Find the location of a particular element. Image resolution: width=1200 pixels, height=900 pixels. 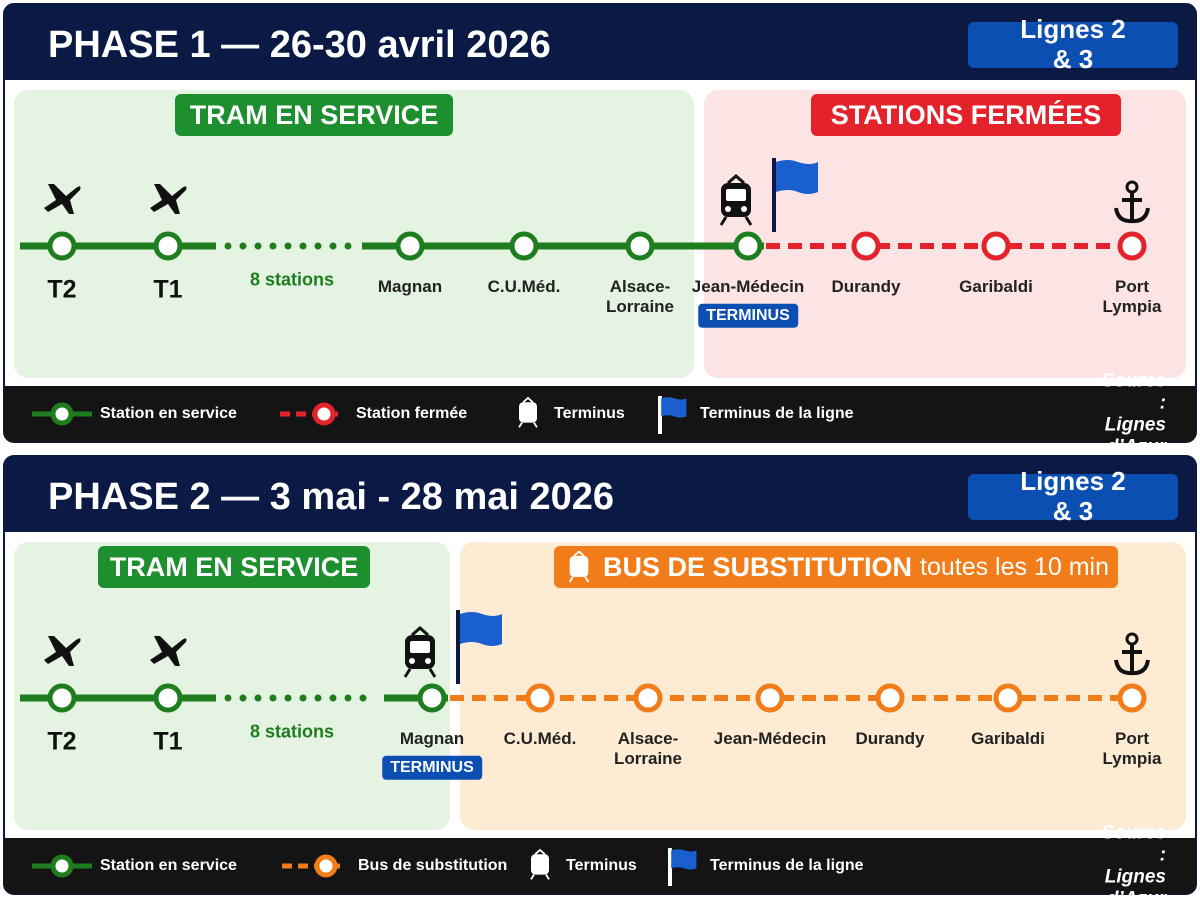

station-label: T2 is located at coordinates (62, 289).